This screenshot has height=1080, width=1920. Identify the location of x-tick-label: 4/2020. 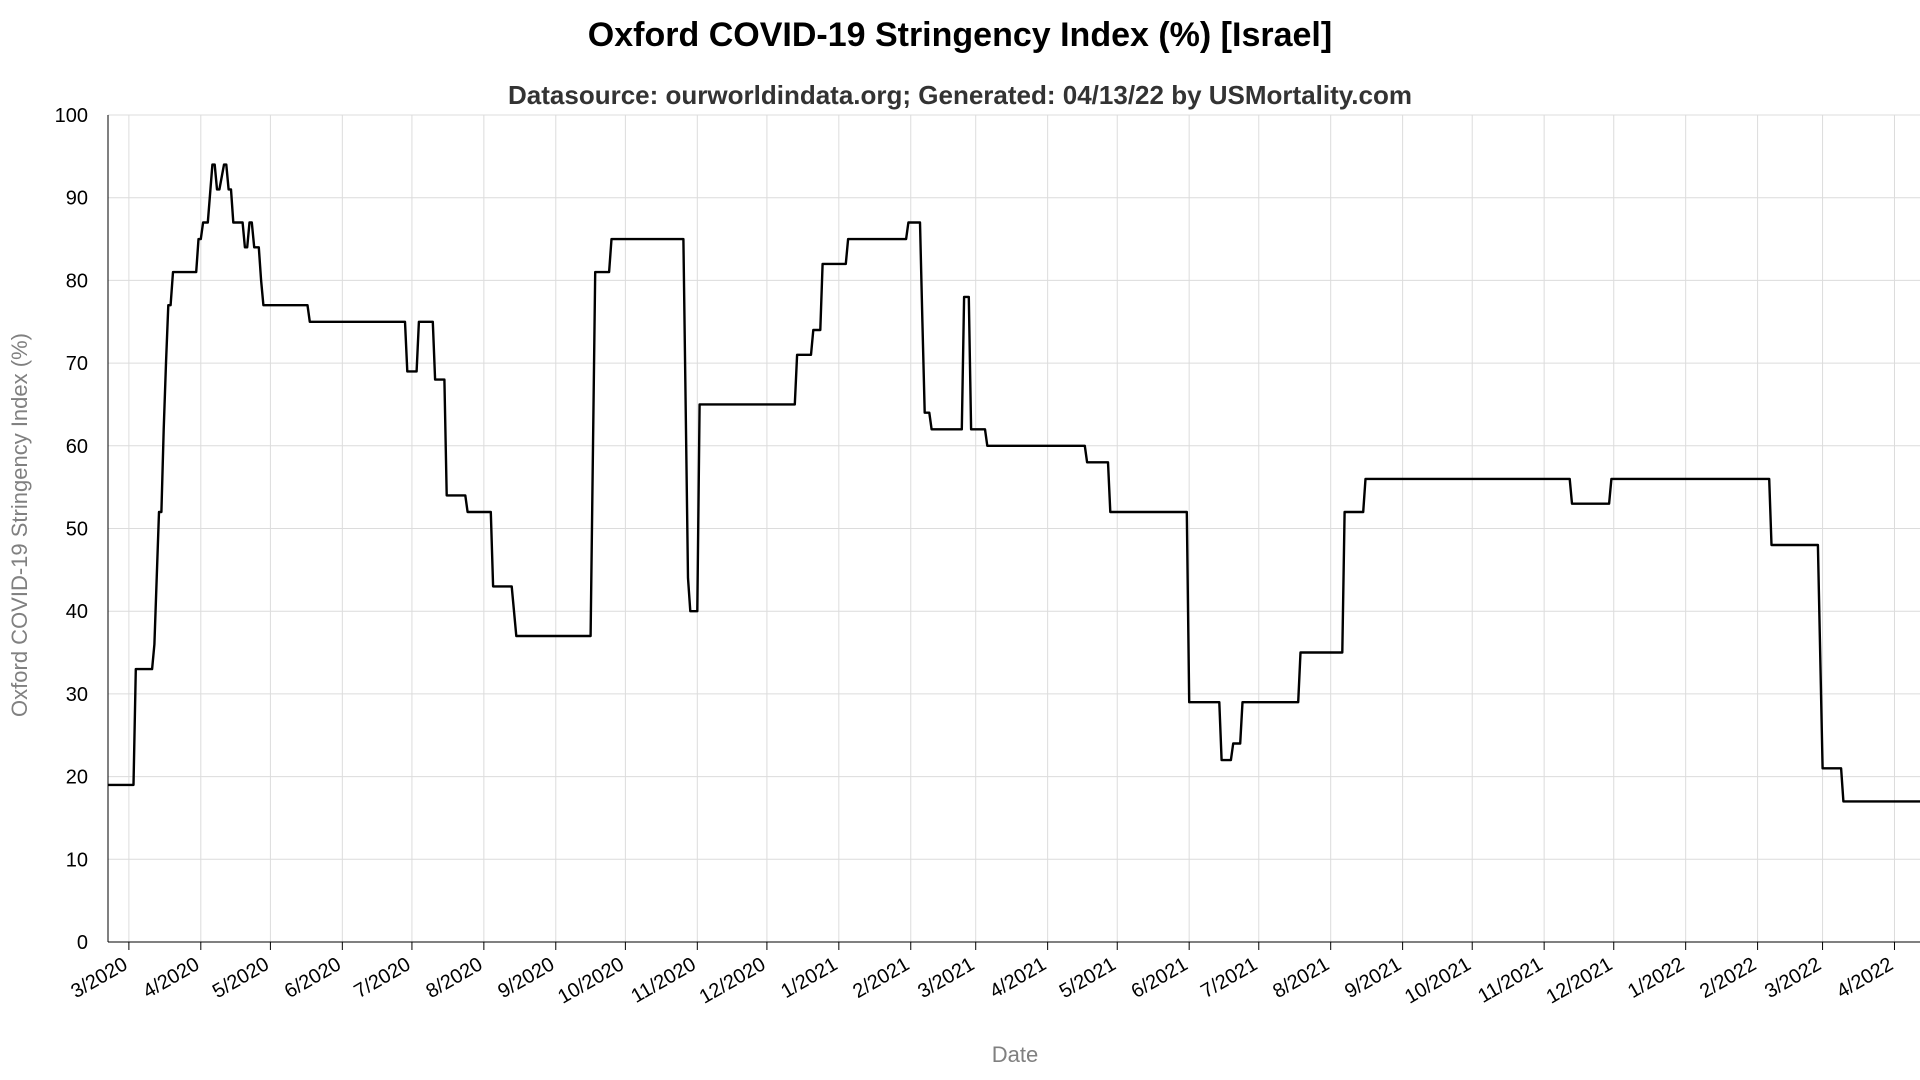
(171, 978).